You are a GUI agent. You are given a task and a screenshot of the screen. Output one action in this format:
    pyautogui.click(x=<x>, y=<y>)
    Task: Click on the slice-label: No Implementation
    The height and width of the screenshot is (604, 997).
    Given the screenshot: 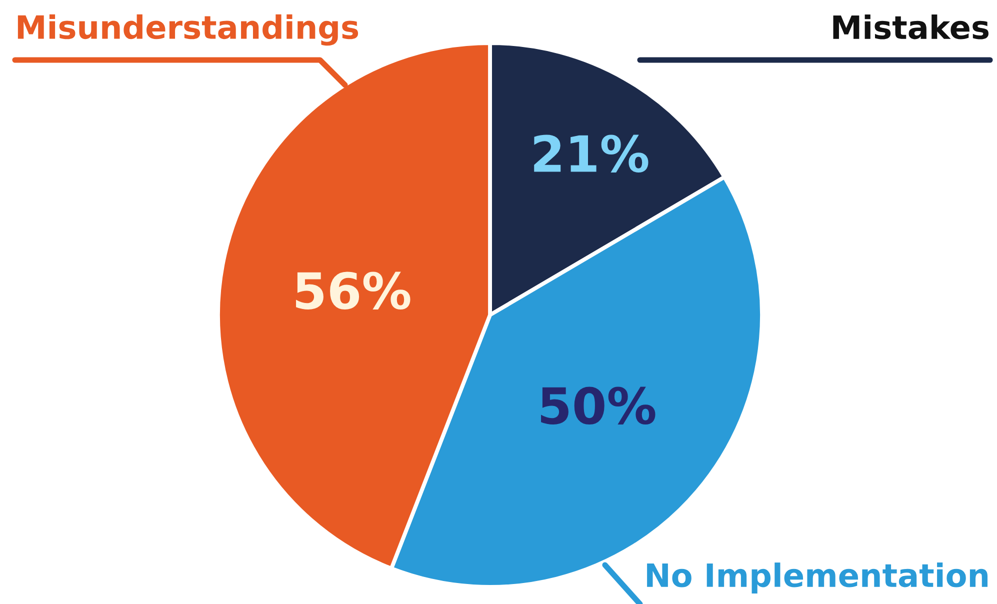 What is the action you would take?
    pyautogui.click(x=817, y=578)
    